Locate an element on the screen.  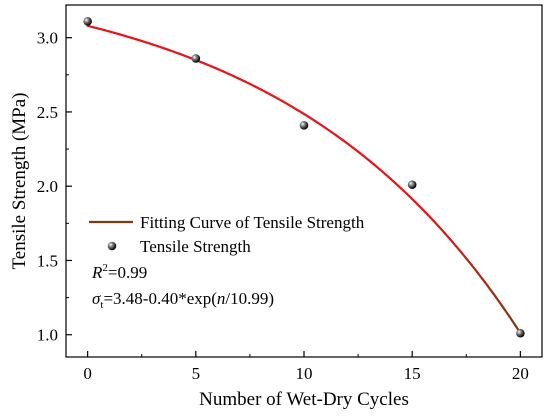
legend-fit-label: Fitting Curve of Tensile Strength is located at coordinates (252, 222).